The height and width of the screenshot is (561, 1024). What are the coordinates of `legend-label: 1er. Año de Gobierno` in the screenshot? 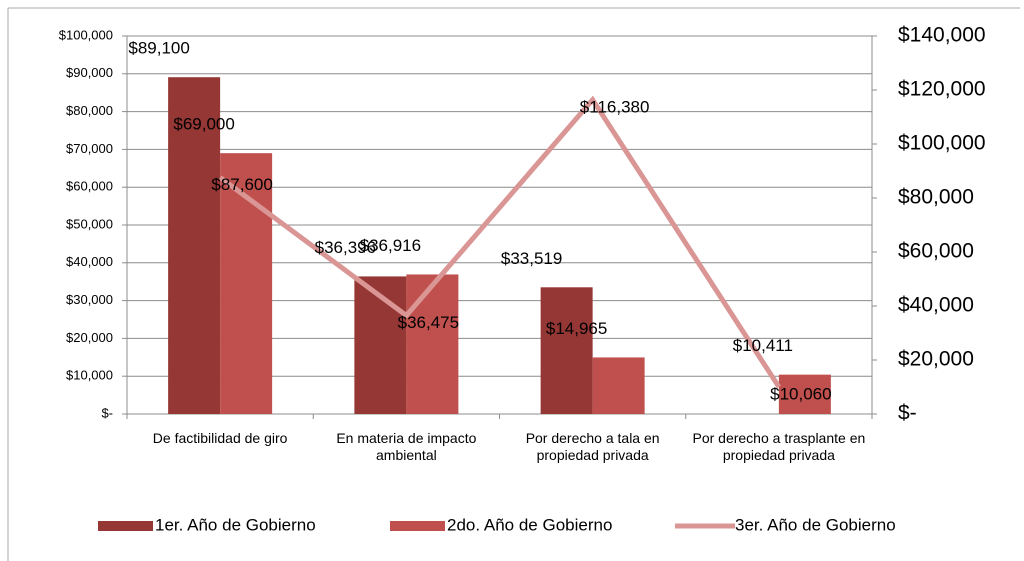 It's located at (235, 524).